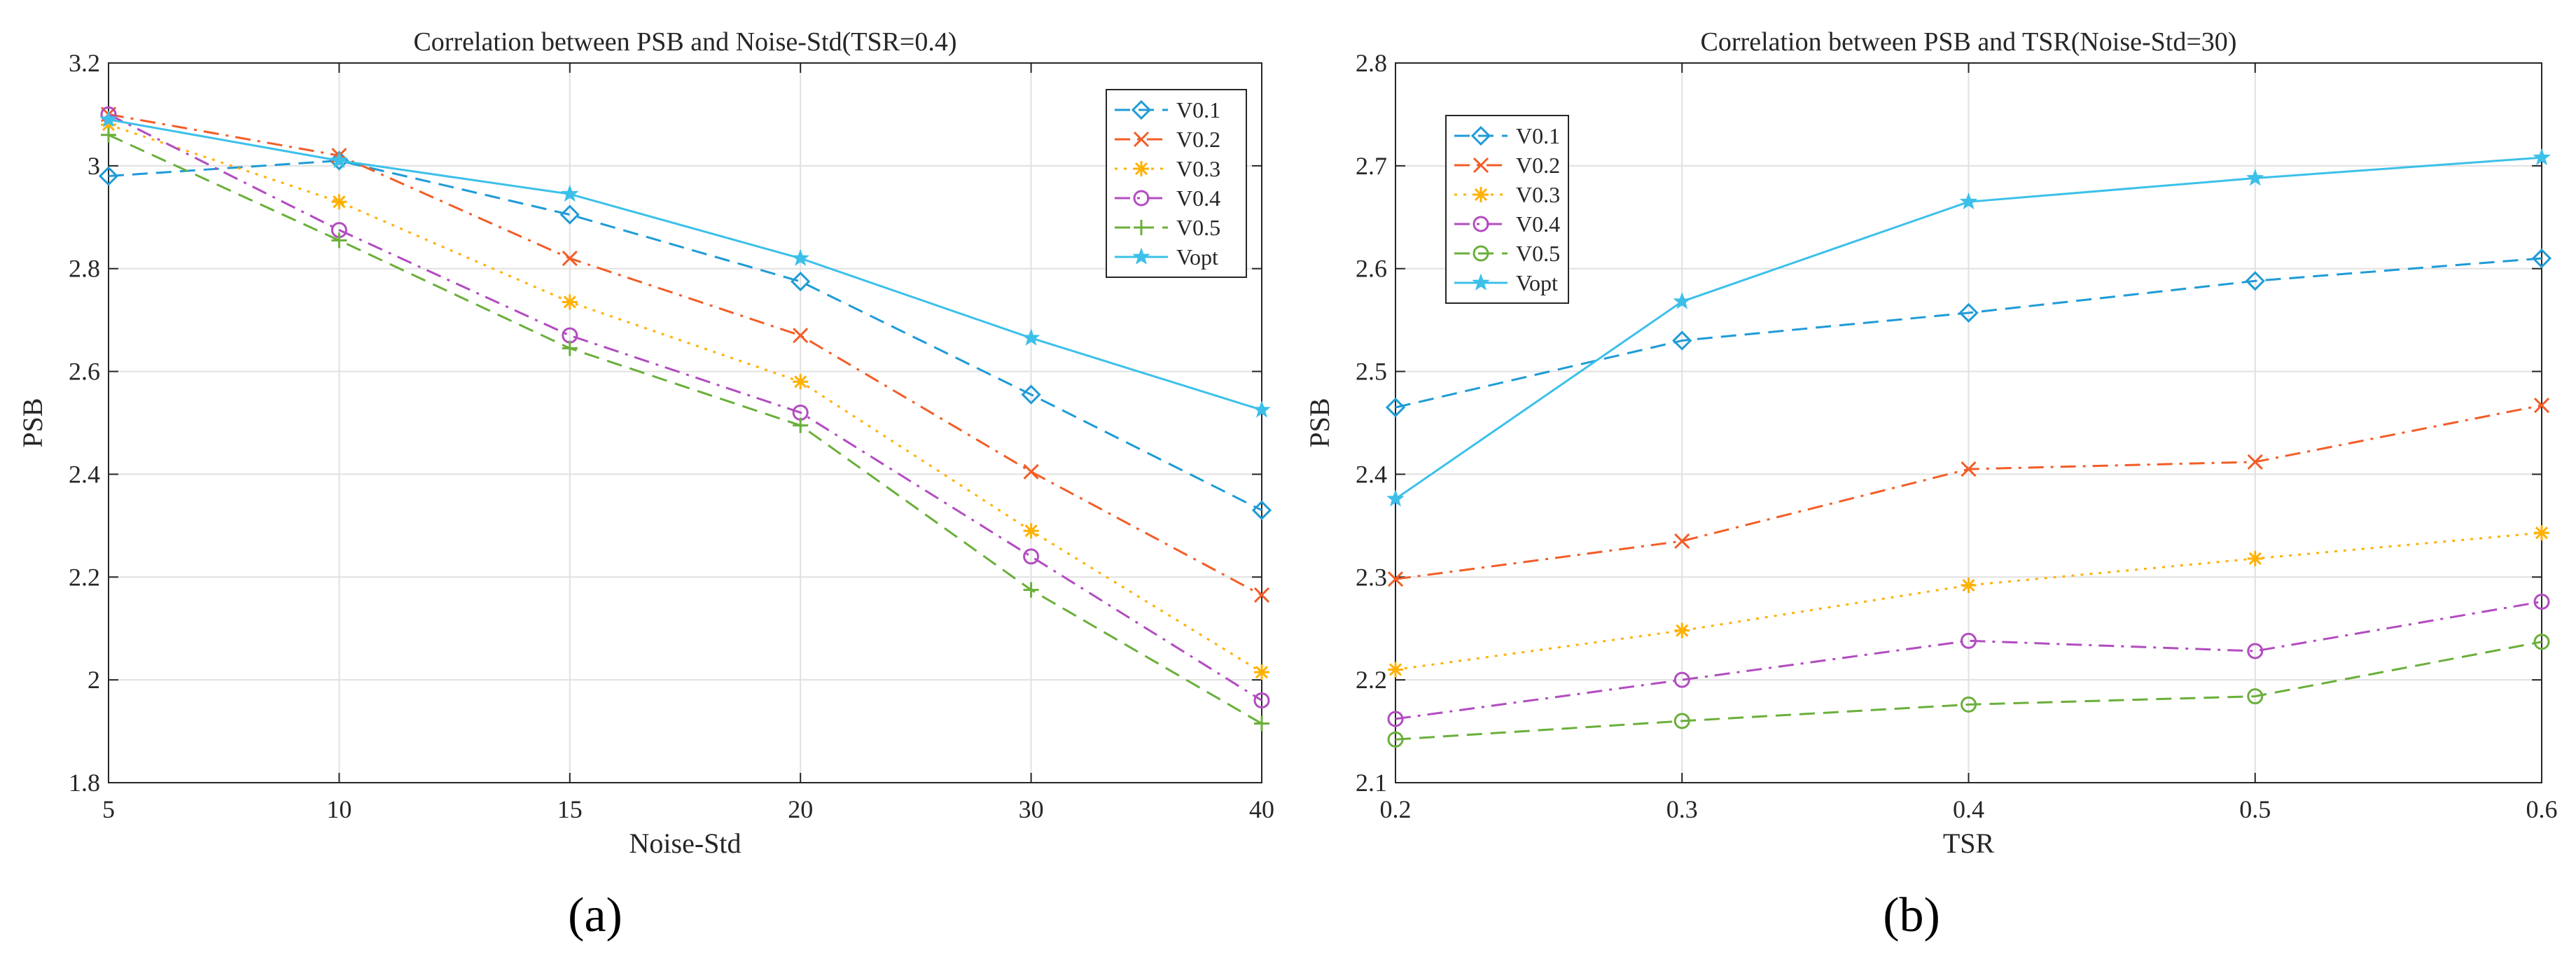 The image size is (2576, 978). Describe the element at coordinates (1371, 166) in the screenshot. I see `y-tick-label: 2.7` at that location.